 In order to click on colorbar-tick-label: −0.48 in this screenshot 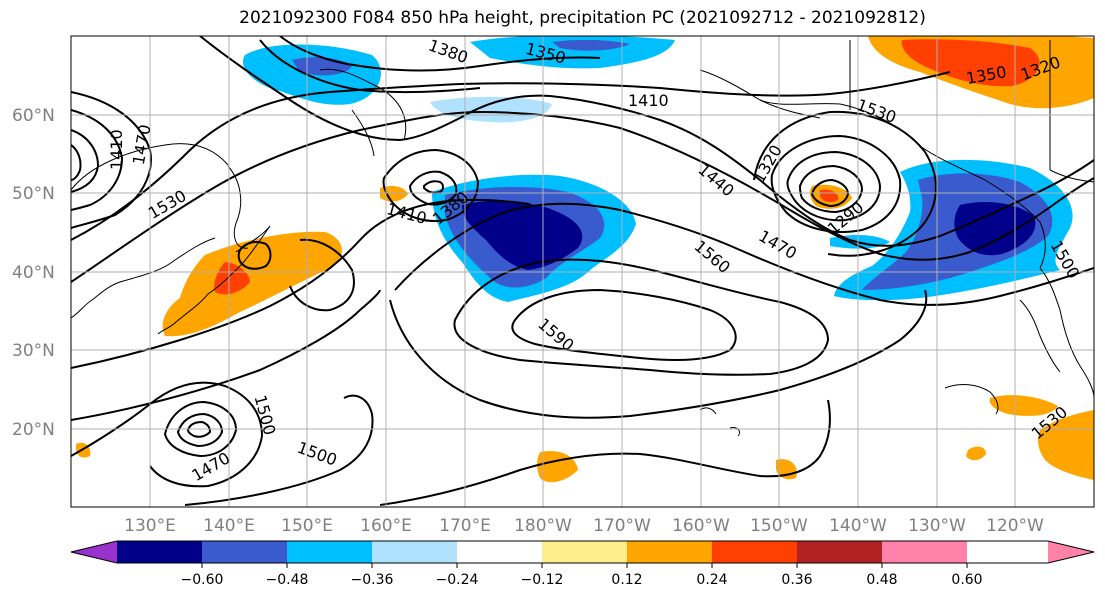, I will do `click(287, 580)`.